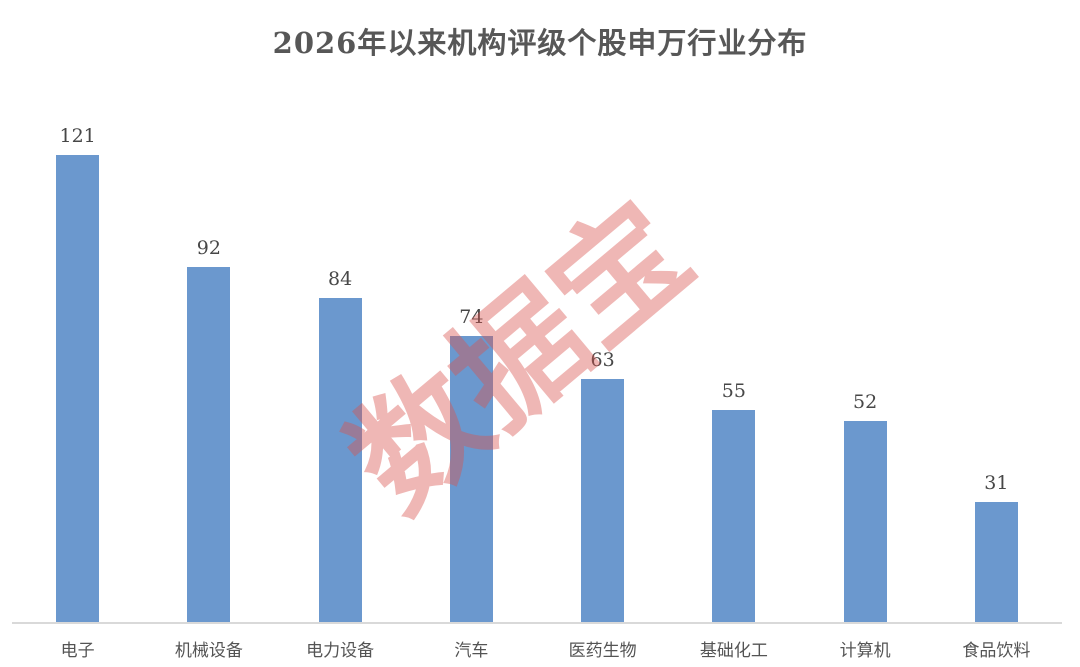 The image size is (1080, 667). Describe the element at coordinates (733, 651) in the screenshot. I see `x-axis-category-label: 基础化工` at that location.